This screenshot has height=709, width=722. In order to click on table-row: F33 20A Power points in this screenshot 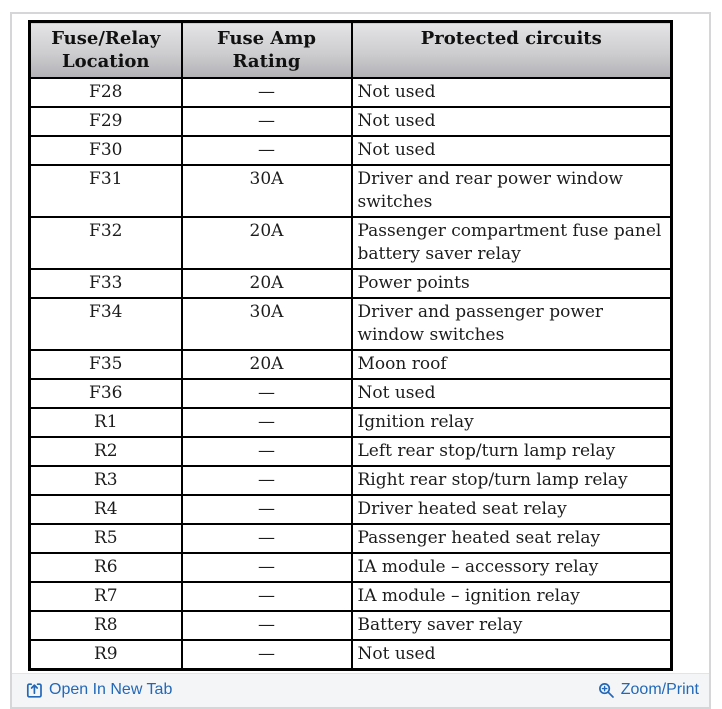, I will do `click(350, 283)`.